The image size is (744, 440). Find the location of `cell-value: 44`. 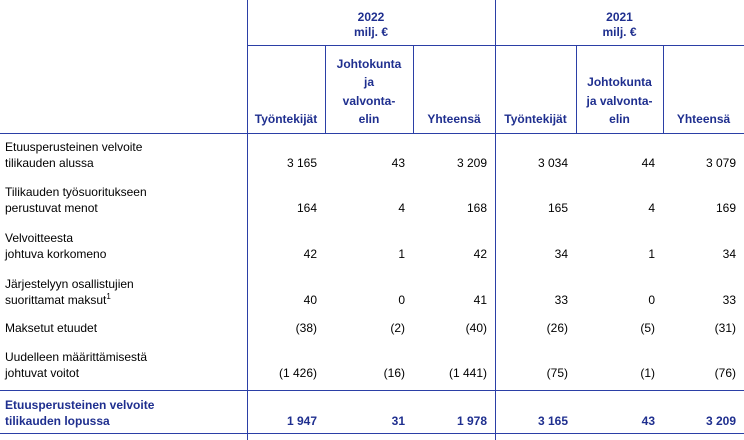

cell-value: 44 is located at coordinates (648, 163).